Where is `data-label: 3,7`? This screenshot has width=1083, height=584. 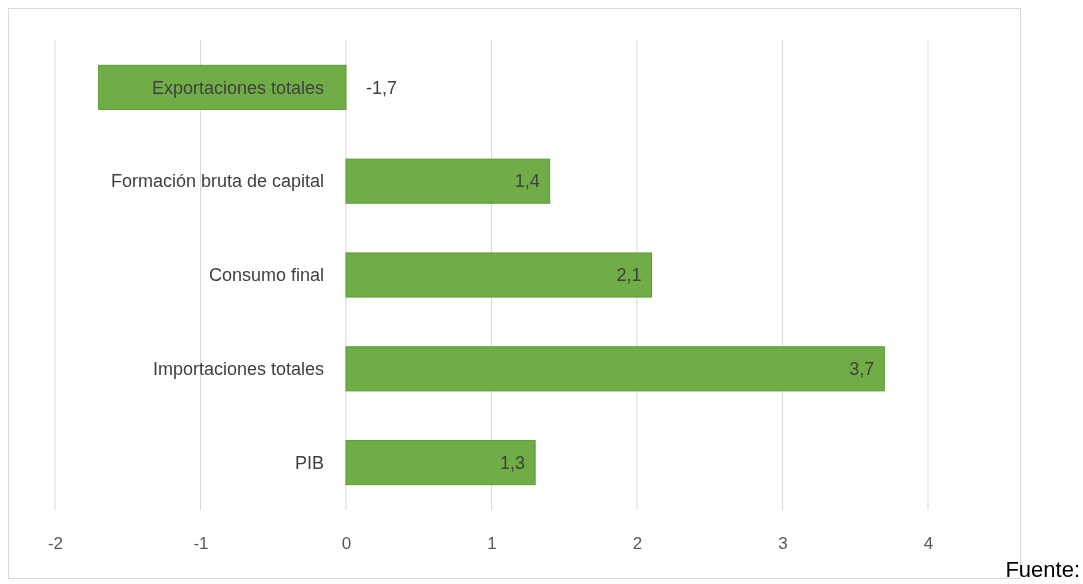
data-label: 3,7 is located at coordinates (862, 369).